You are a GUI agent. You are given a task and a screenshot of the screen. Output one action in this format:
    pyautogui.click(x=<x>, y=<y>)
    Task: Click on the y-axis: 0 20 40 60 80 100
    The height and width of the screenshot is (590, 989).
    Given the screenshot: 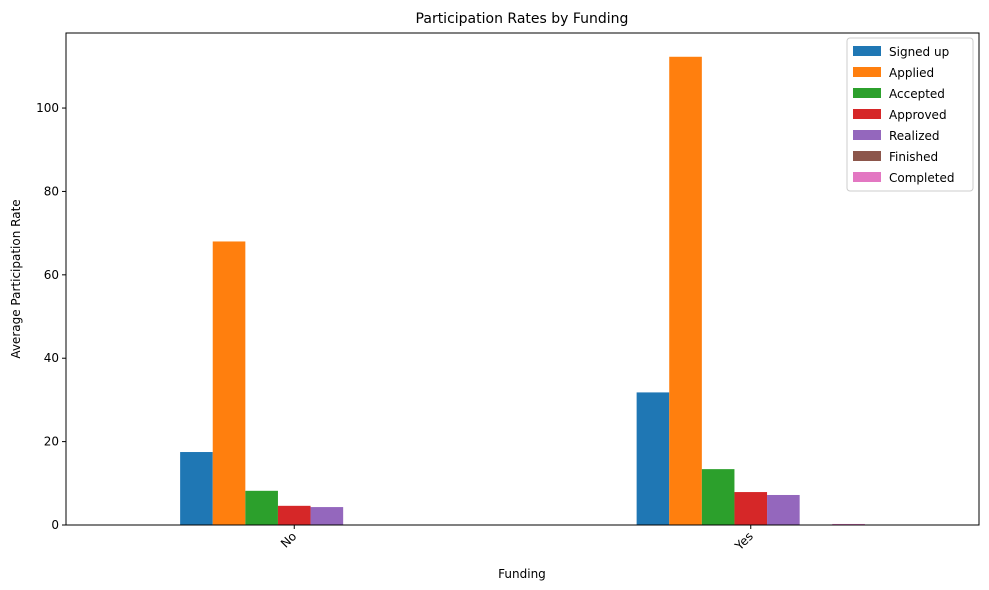 What is the action you would take?
    pyautogui.click(x=51, y=316)
    